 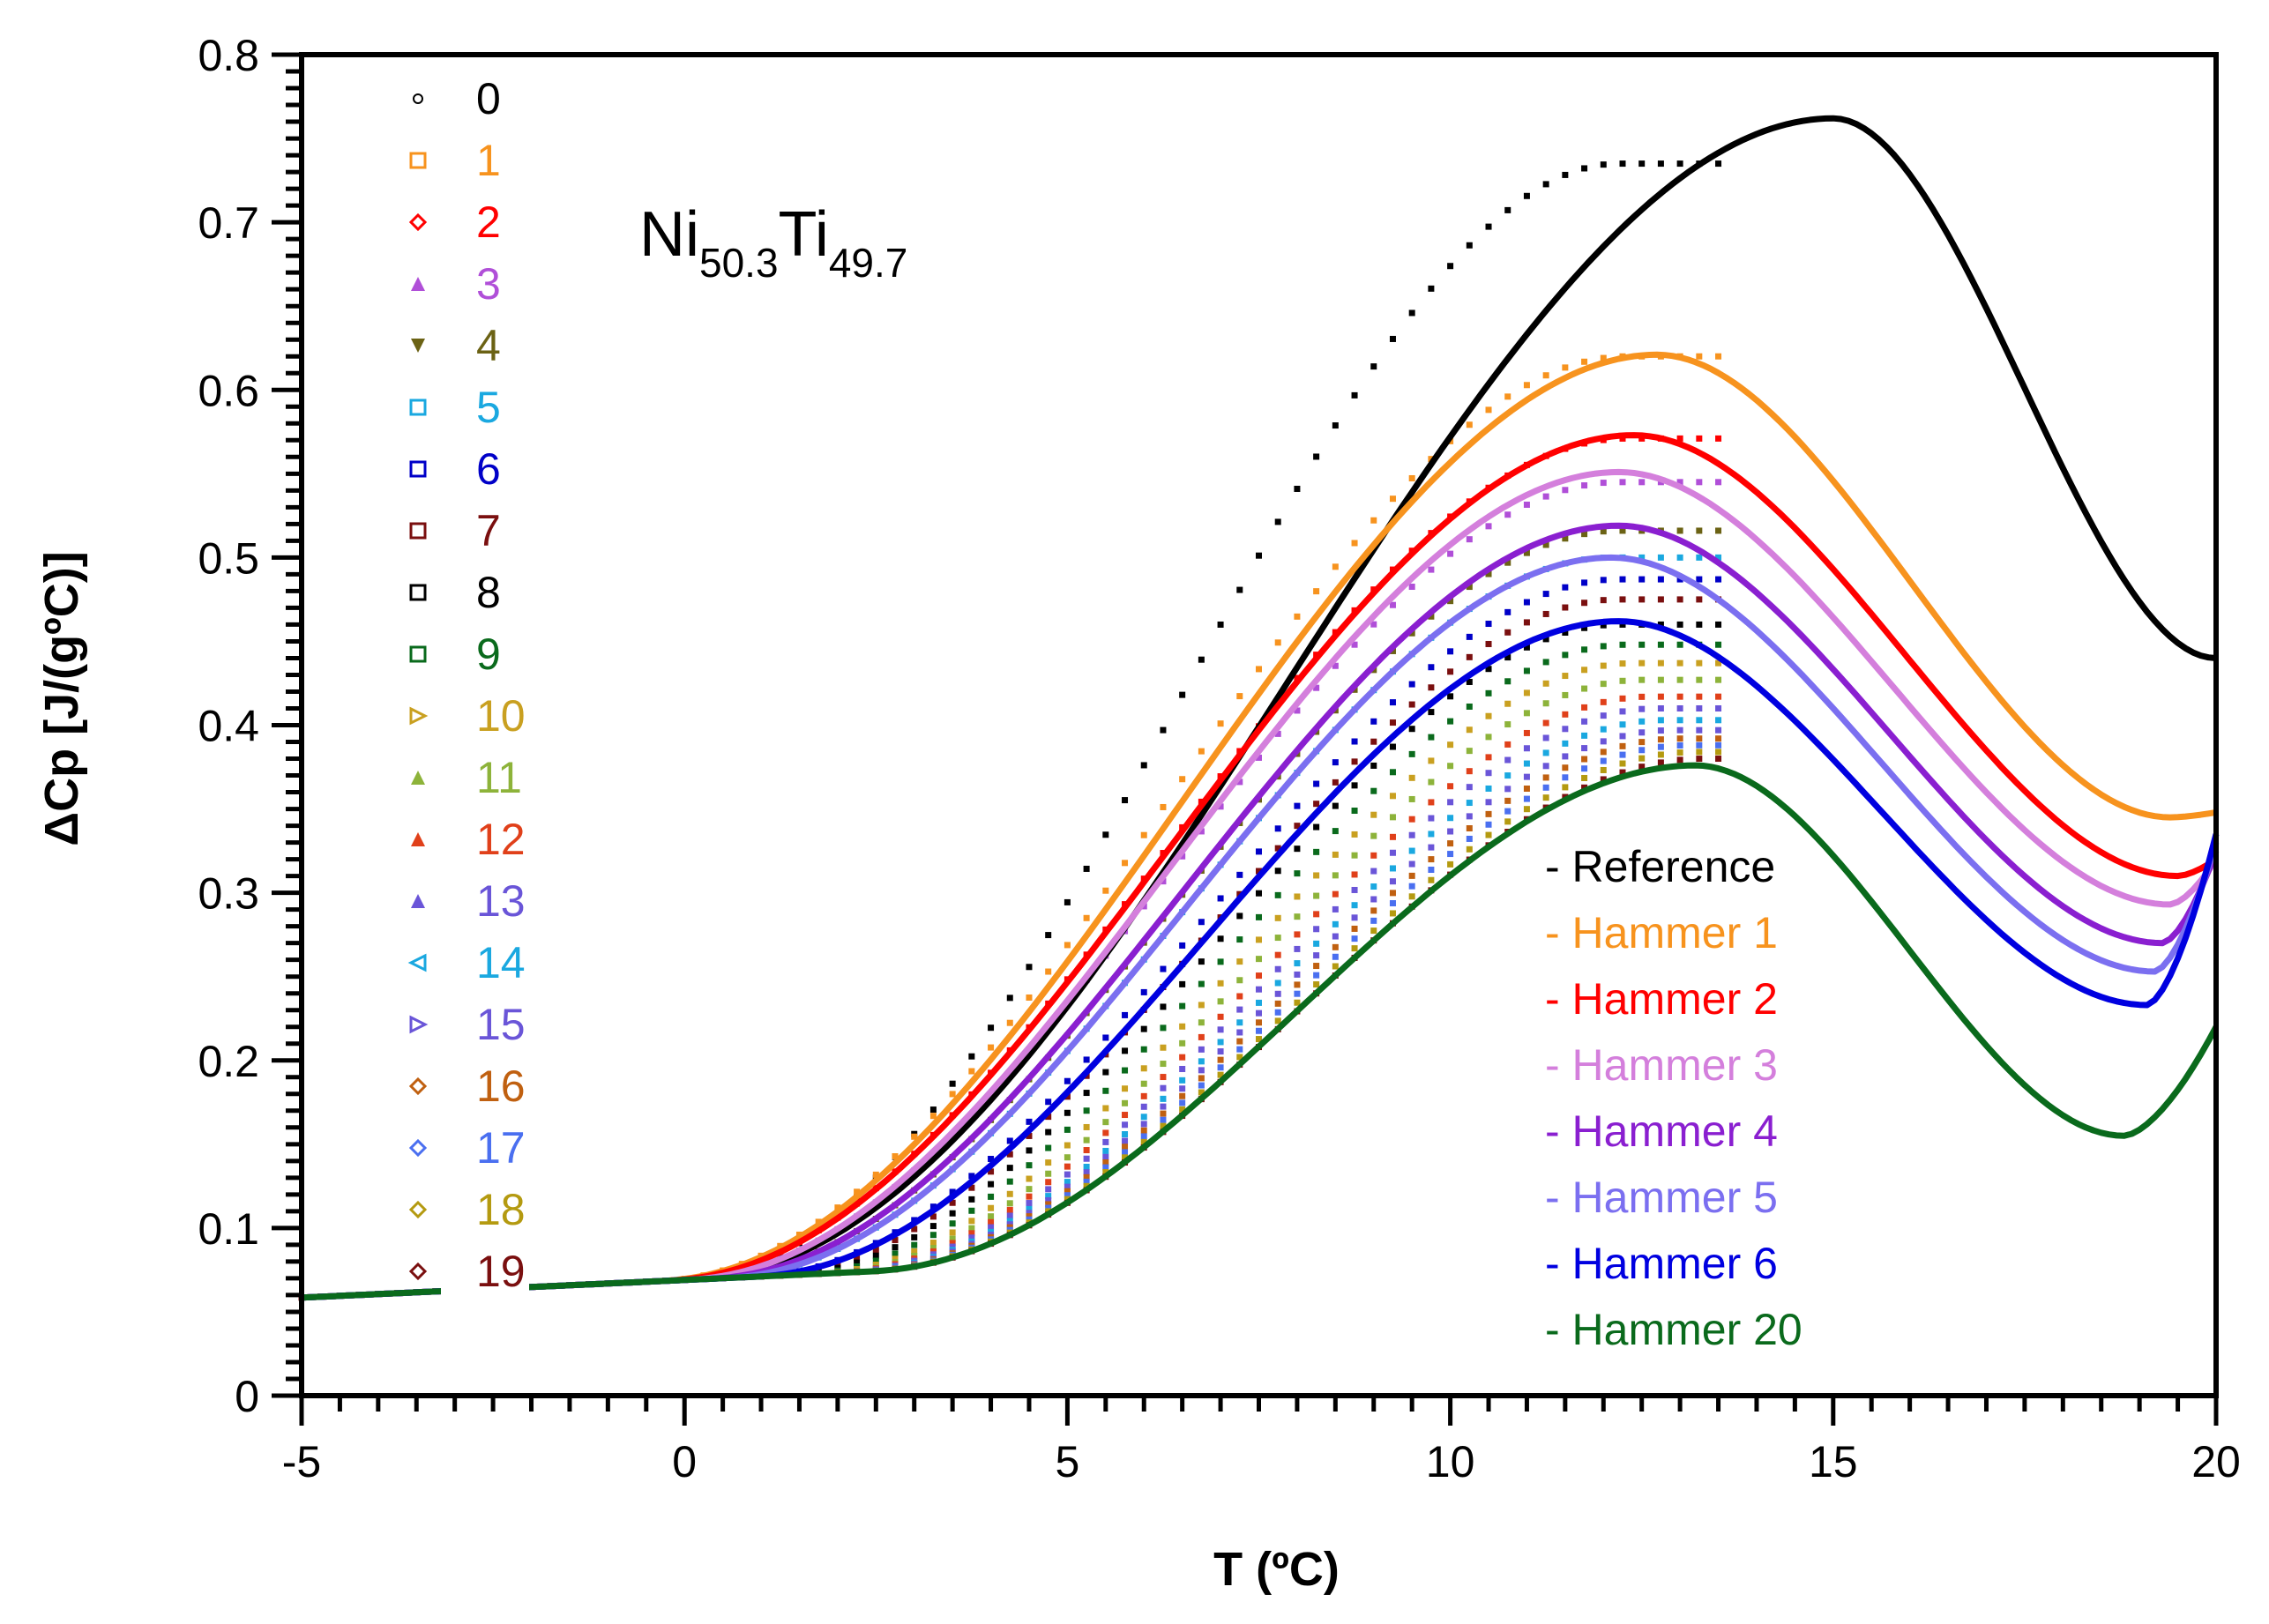 What do you see at coordinates (1661, 1131) in the screenshot?
I see `line-legend-label: - Hammer 4` at bounding box center [1661, 1131].